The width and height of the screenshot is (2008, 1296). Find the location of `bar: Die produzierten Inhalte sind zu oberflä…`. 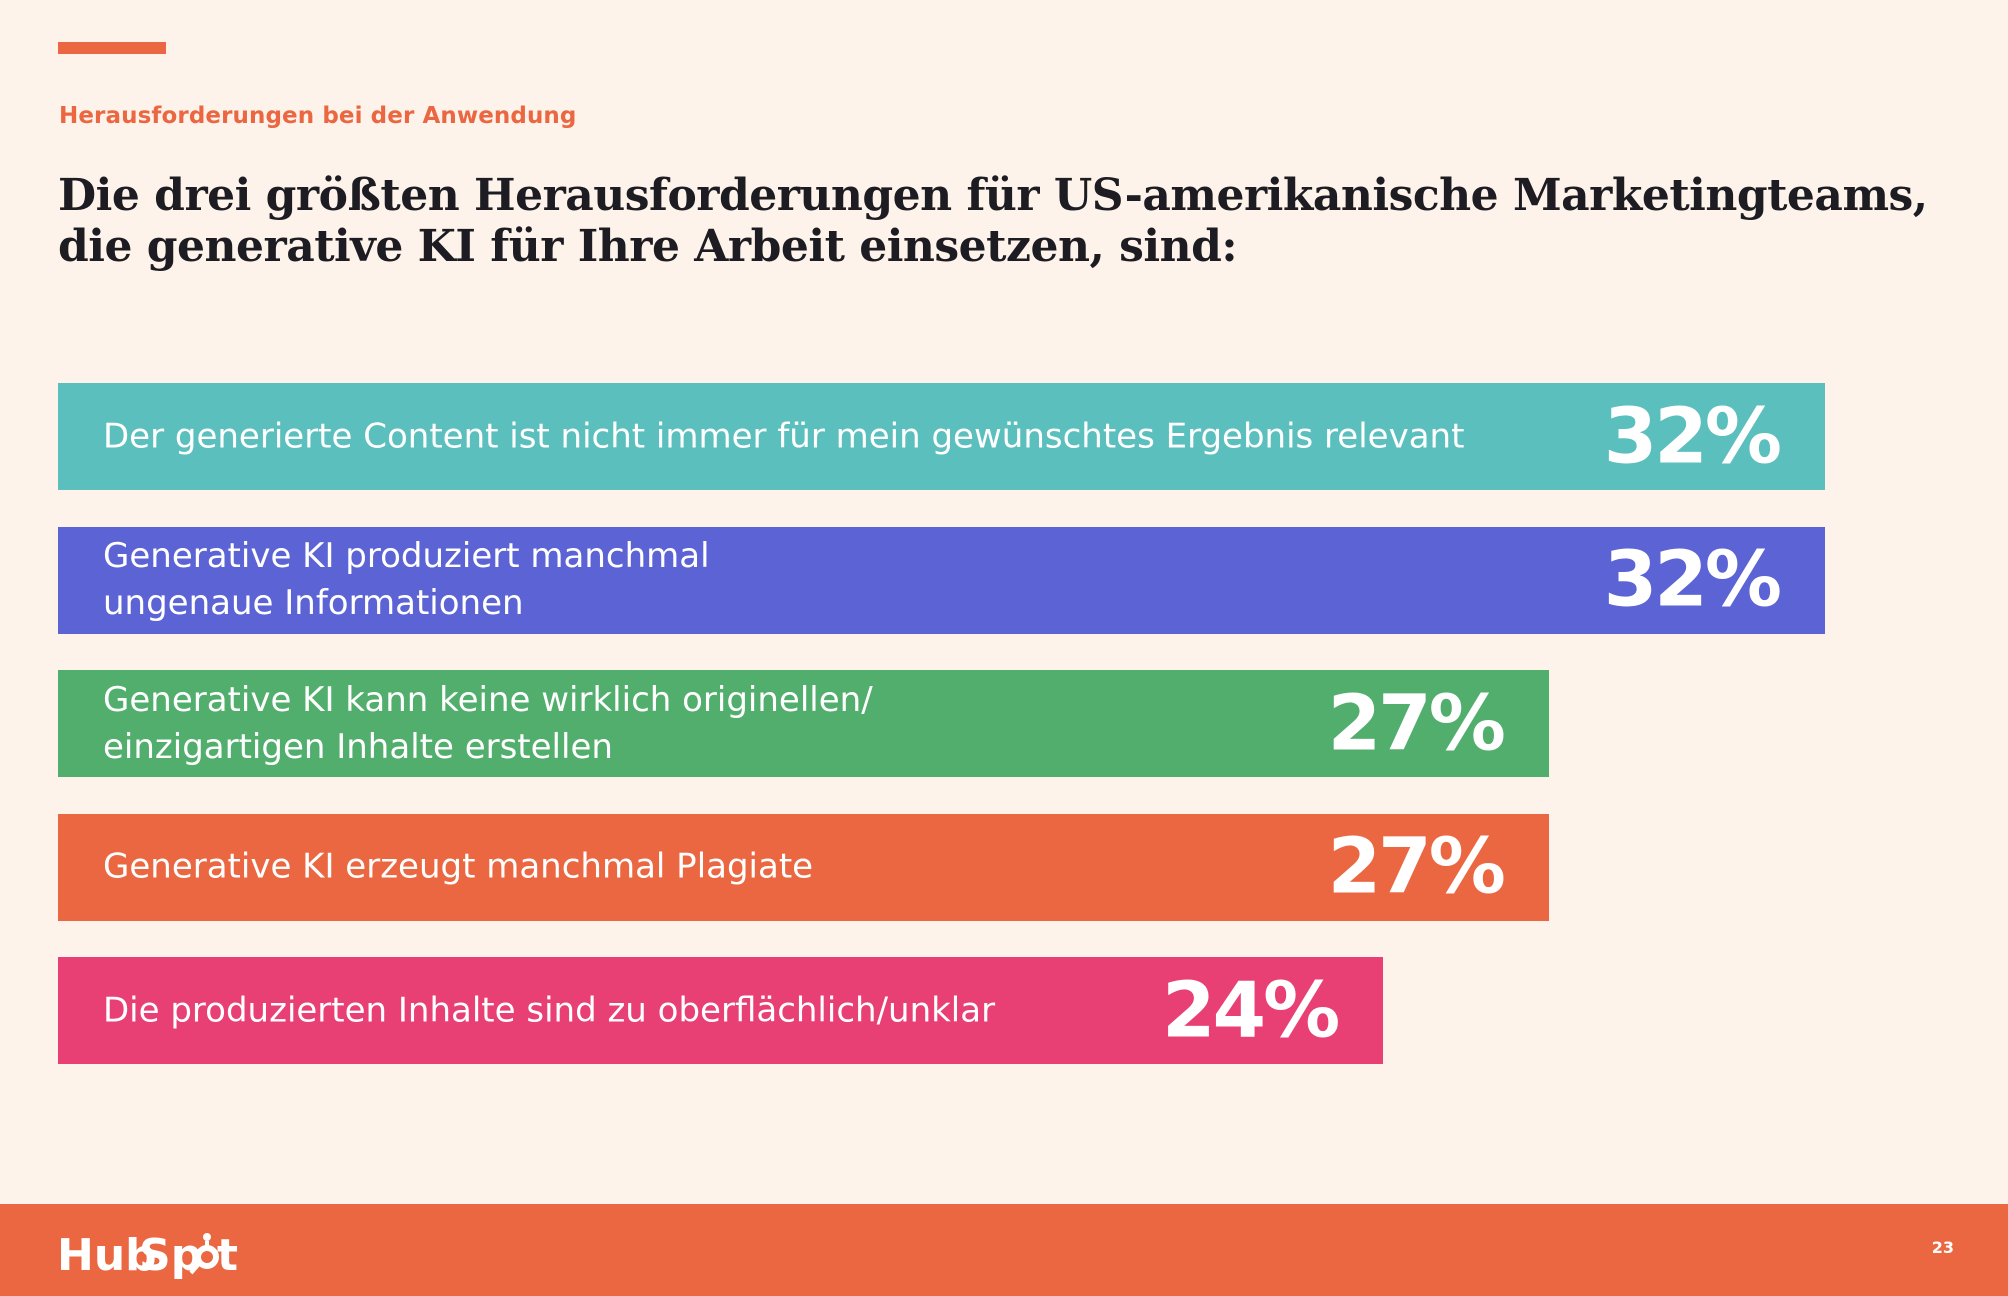

bar: Die produzierten Inhalte sind zu oberflä… is located at coordinates (721, 1010).